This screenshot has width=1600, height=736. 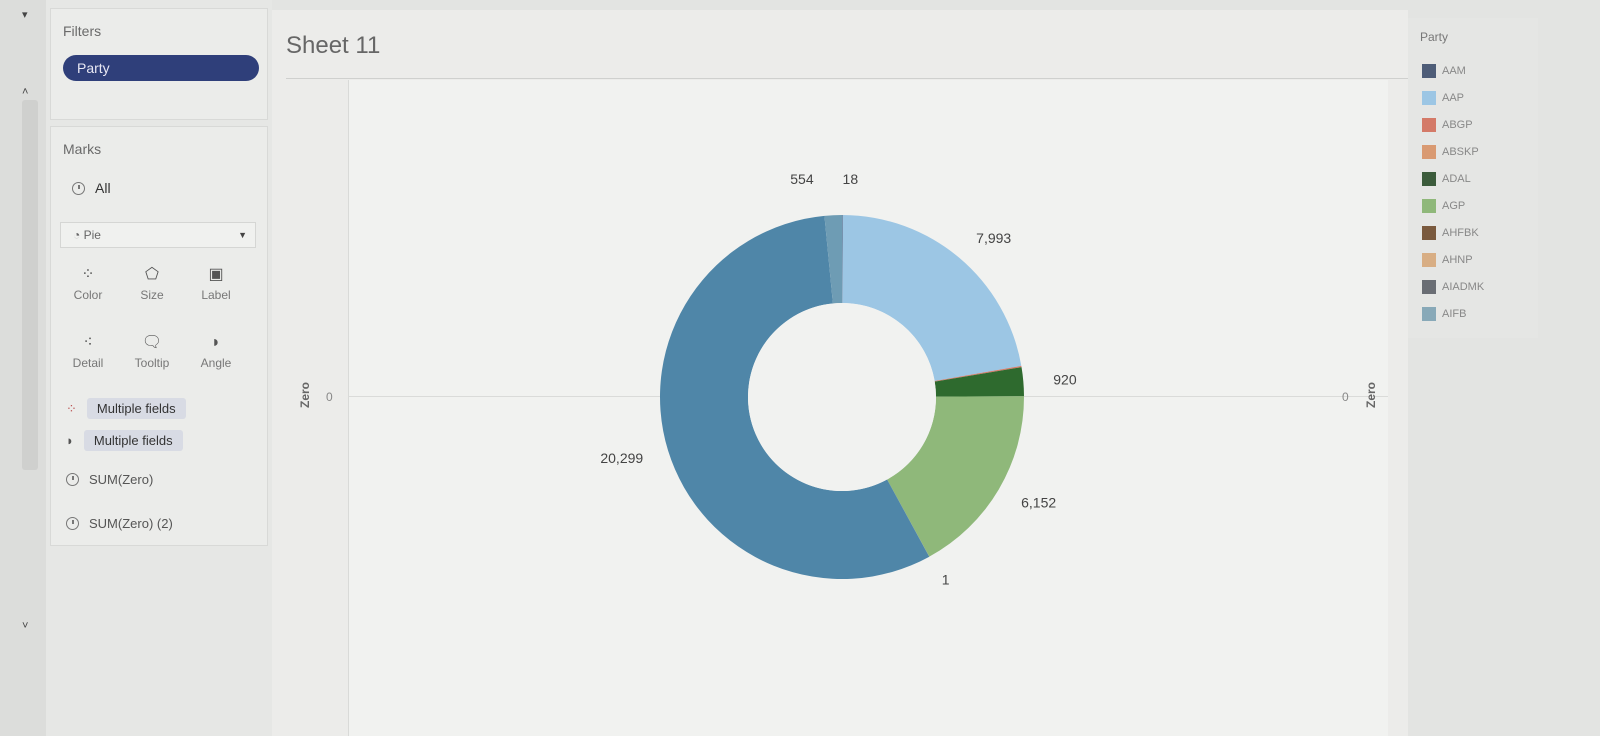 I want to click on marks-all-label: All, so click(x=103, y=188).